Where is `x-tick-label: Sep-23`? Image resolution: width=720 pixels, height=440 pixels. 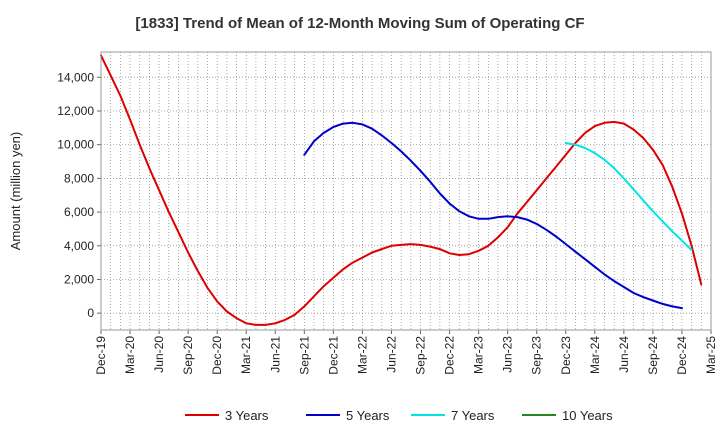 x-tick-label: Sep-23 is located at coordinates (537, 355).